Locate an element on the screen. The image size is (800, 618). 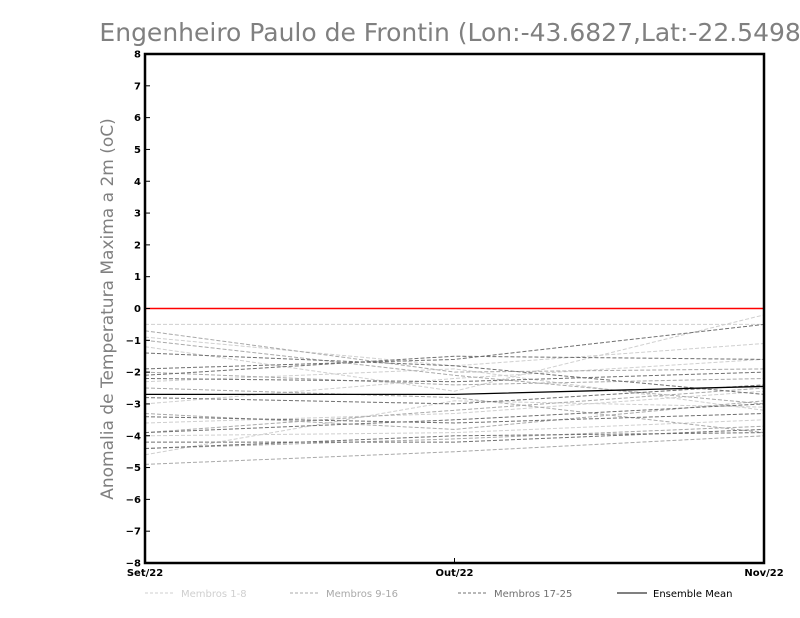
y-tick-label: 2 is located at coordinates (137, 245).